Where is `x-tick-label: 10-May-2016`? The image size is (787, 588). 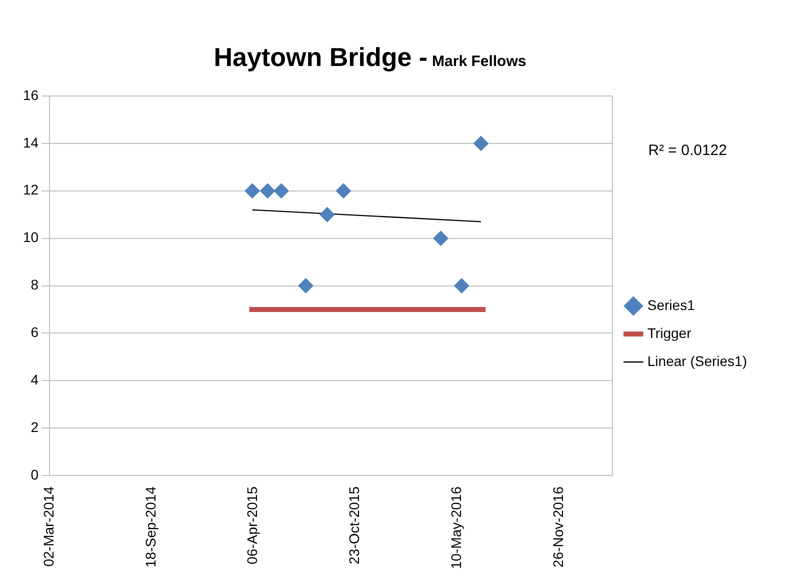 x-tick-label: 10-May-2016 is located at coordinates (456, 528).